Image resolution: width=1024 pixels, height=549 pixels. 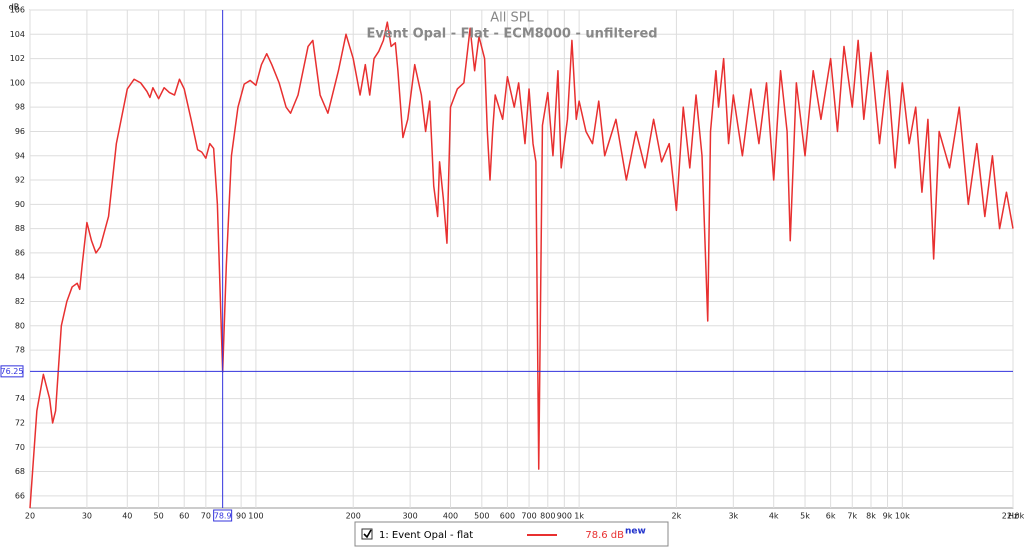 What do you see at coordinates (20, 301) in the screenshot?
I see `y-tick-label: 82` at bounding box center [20, 301].